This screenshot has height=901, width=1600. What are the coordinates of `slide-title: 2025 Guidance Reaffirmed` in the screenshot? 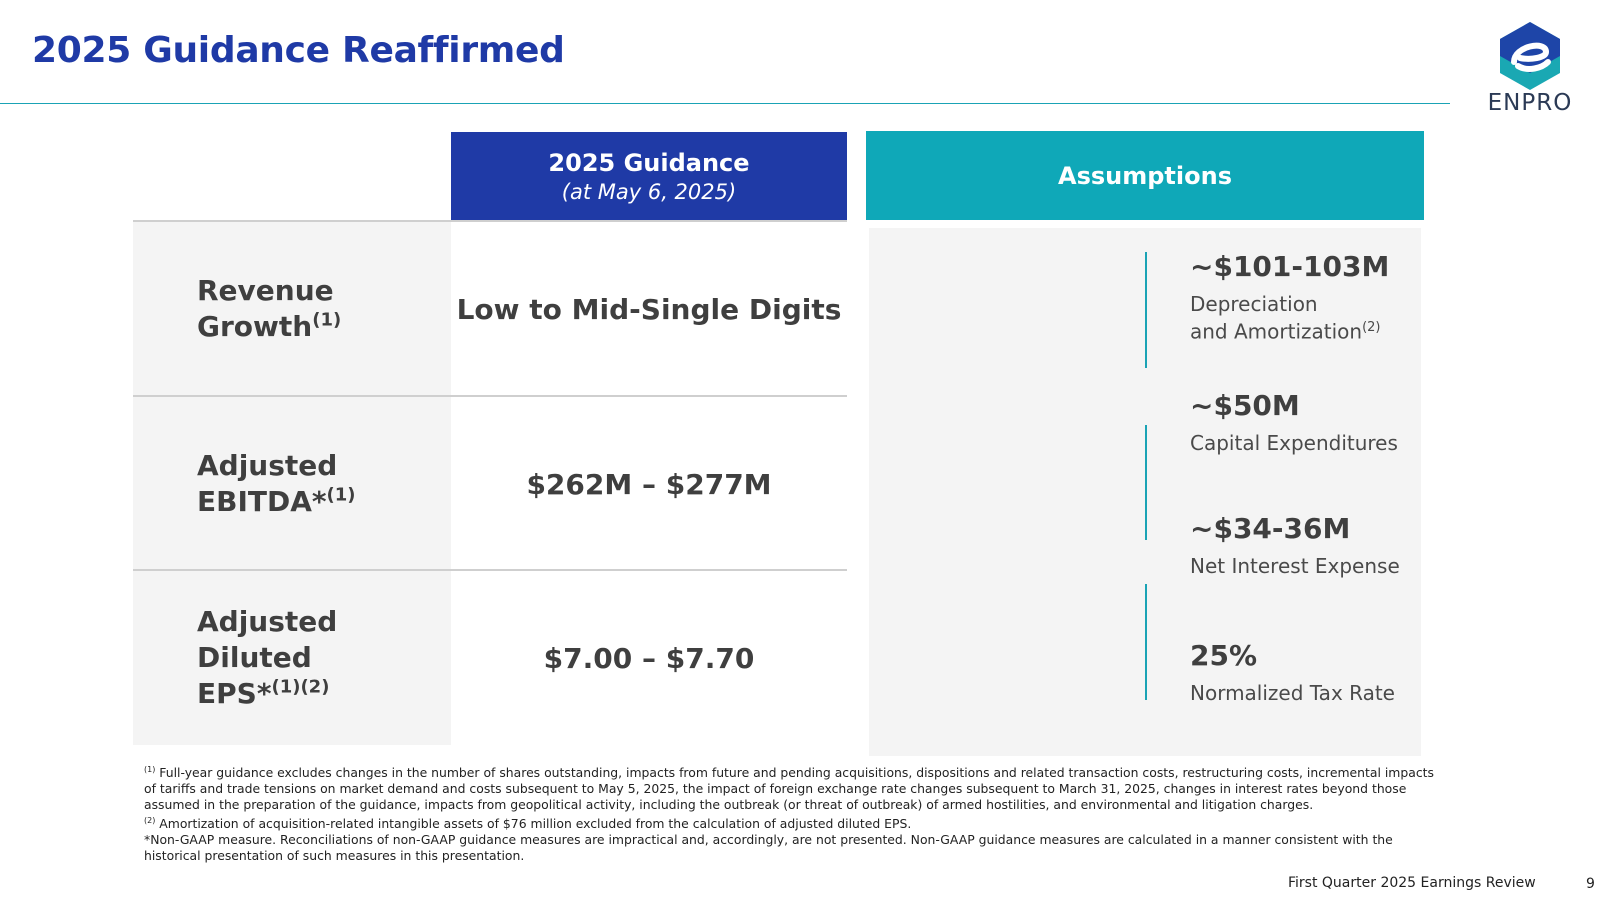 It's located at (298, 50).